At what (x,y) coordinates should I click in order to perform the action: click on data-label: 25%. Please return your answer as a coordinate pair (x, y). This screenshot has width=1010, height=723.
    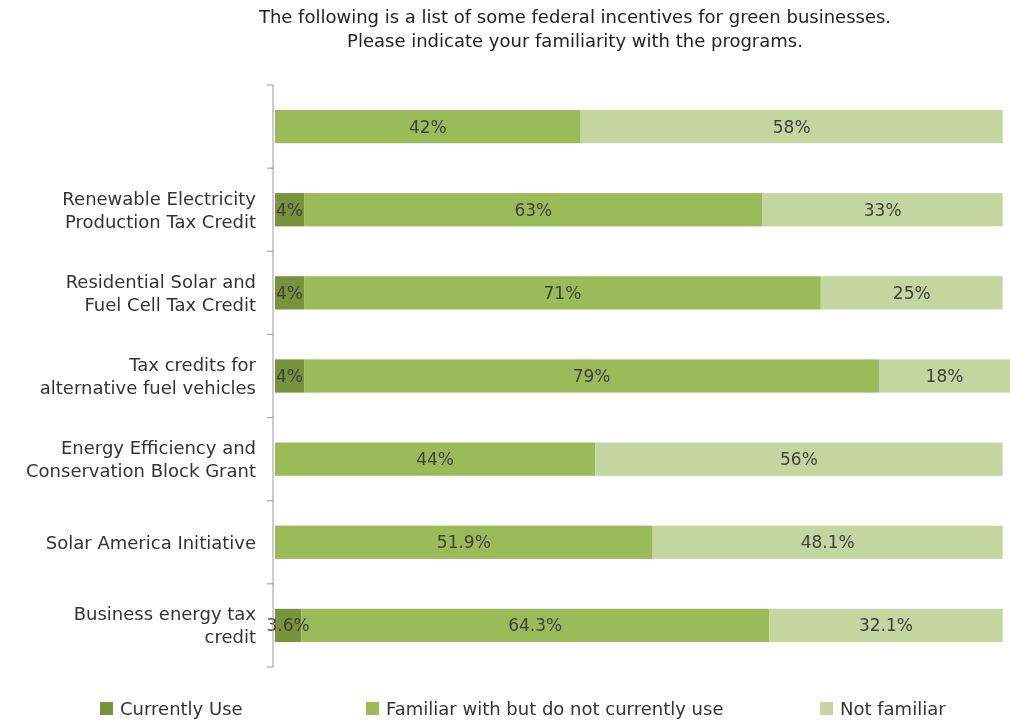
    Looking at the image, I should click on (911, 292).